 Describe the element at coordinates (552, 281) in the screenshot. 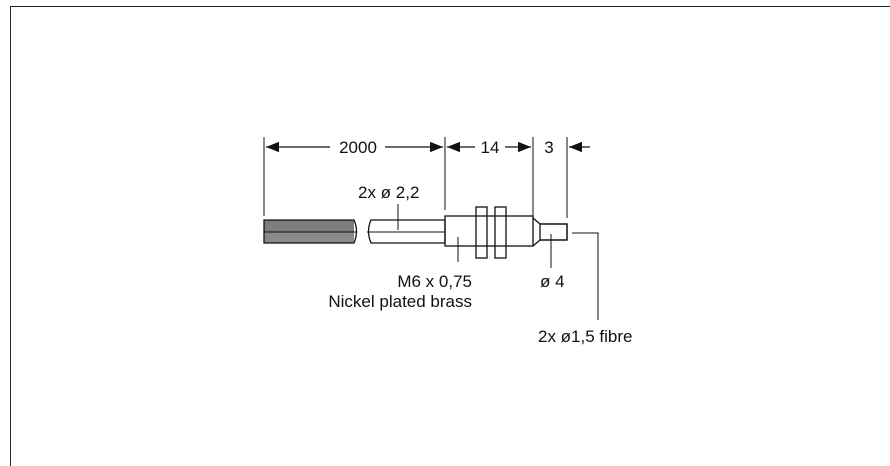

I see `tip-diameter-label: ø 4` at that location.